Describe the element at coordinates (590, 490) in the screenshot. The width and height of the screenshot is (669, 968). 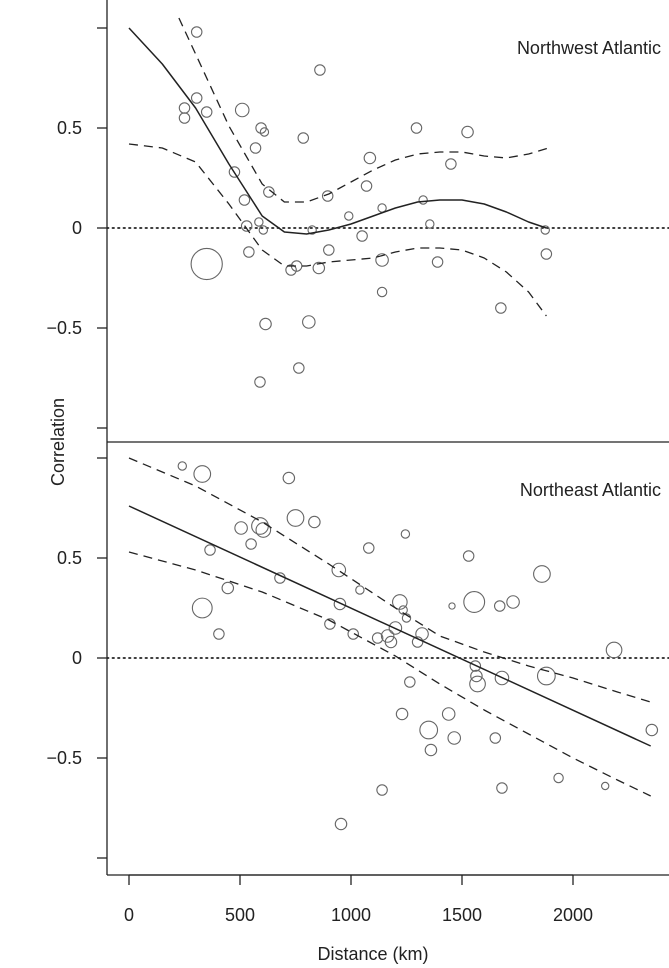
I see `panel-title: Northeast Atlantic` at that location.